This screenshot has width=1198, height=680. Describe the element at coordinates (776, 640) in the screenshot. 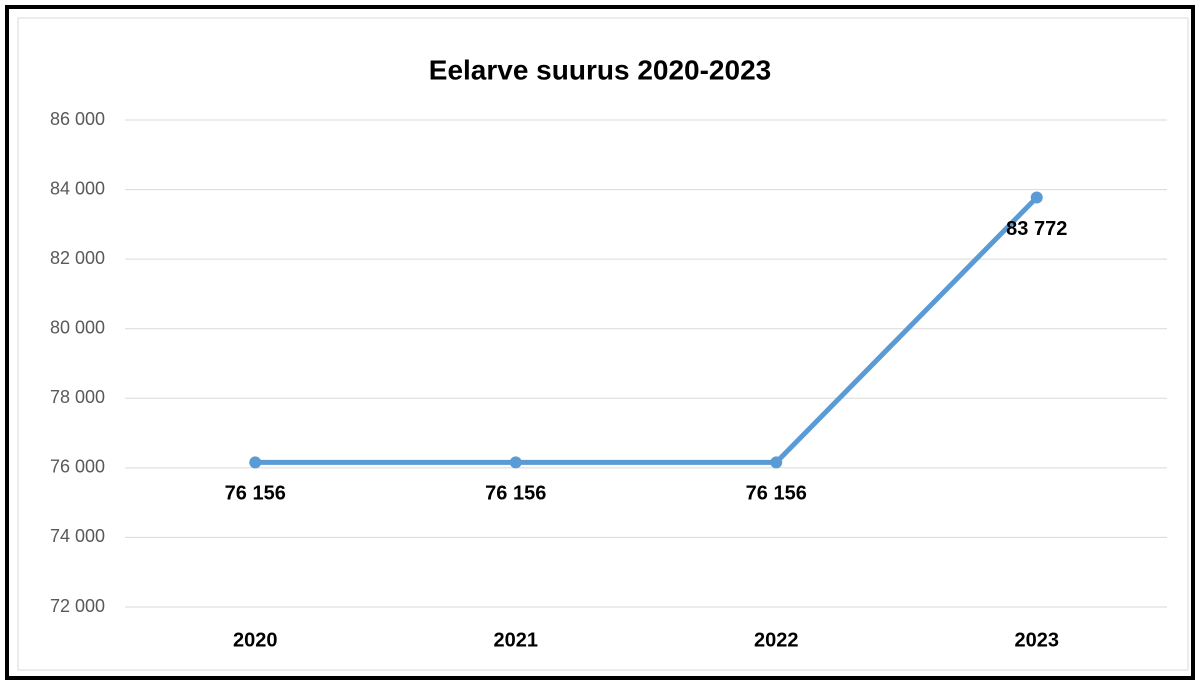

I see `x-tick-label: 2022` at that location.